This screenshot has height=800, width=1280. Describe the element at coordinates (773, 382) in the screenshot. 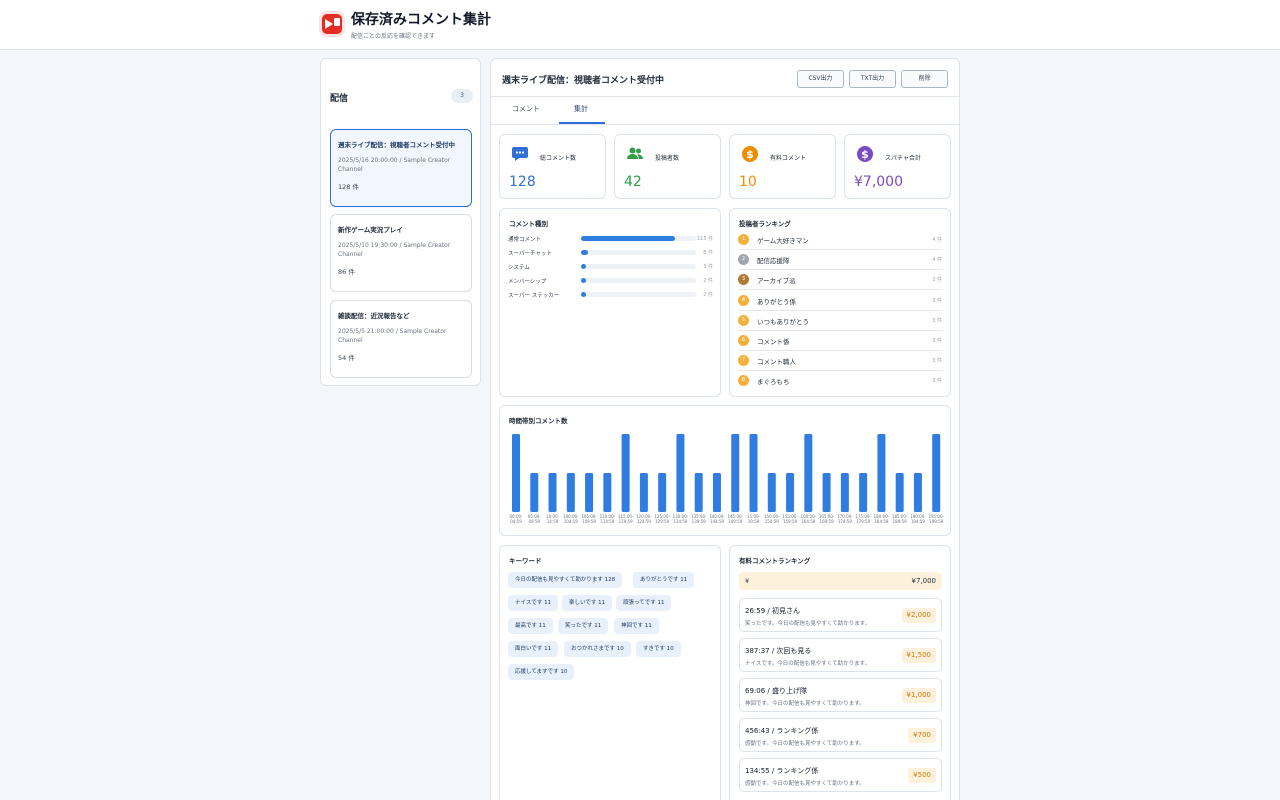

I see `poster-name: まぐろもち` at that location.